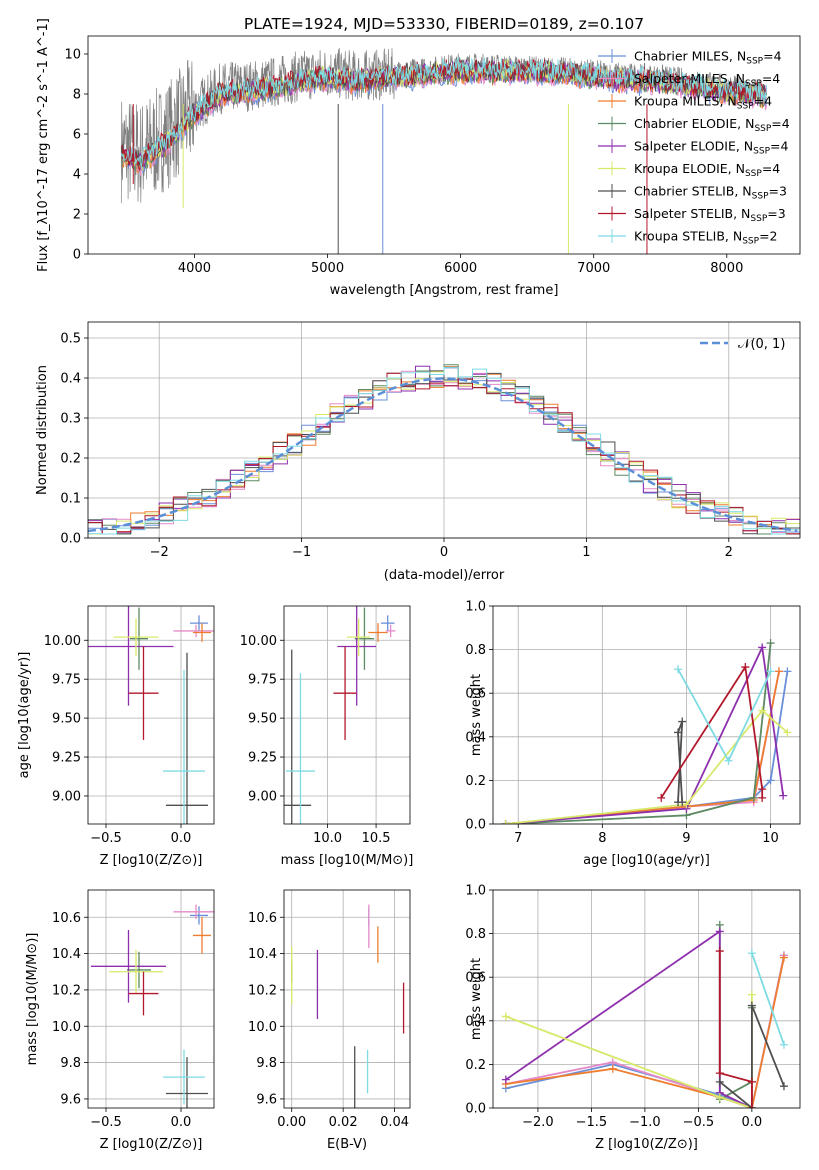 This screenshot has width=819, height=1170. I want to click on histogram-lines, so click(444, 449).